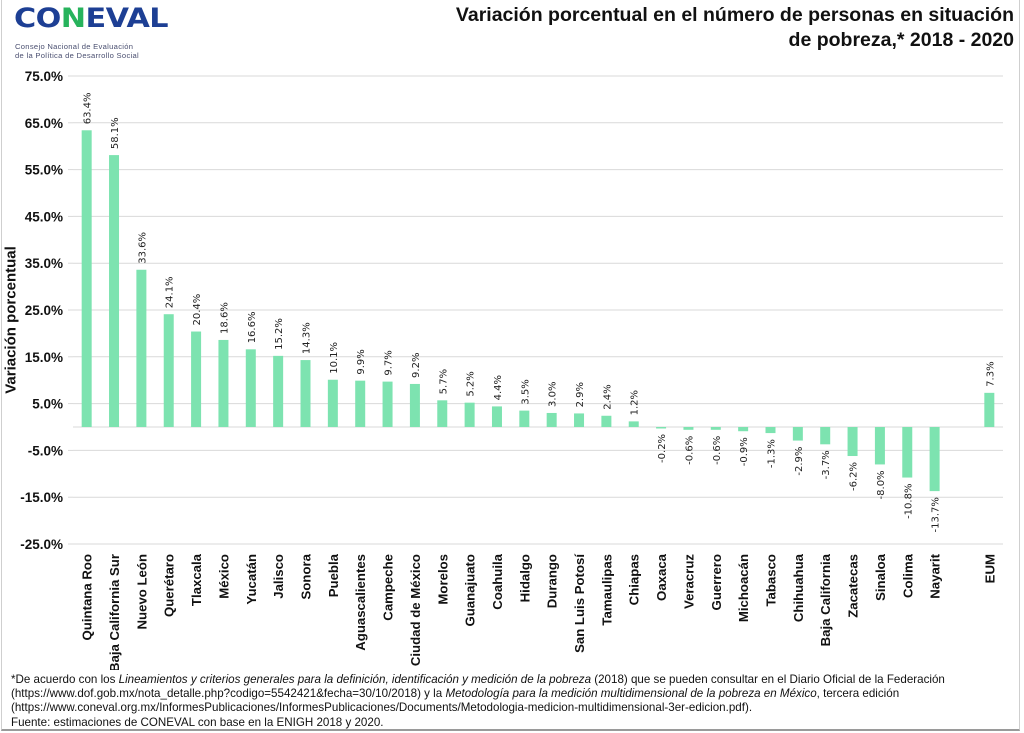  What do you see at coordinates (989, 568) in the screenshot?
I see `x-tick-label: EUM` at bounding box center [989, 568].